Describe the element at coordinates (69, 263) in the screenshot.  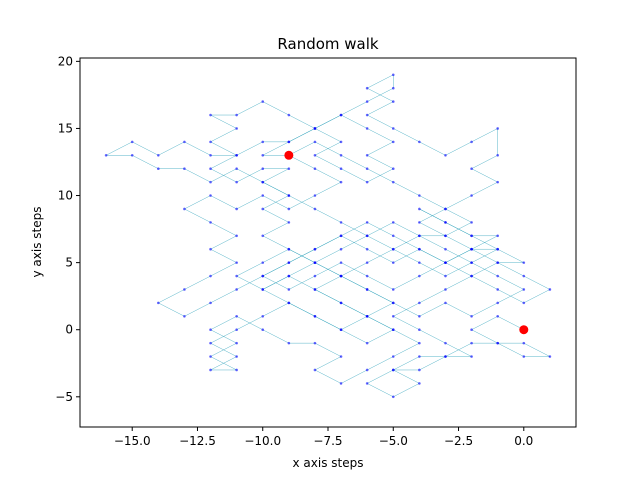
I see `y-tick-label: 5` at that location.